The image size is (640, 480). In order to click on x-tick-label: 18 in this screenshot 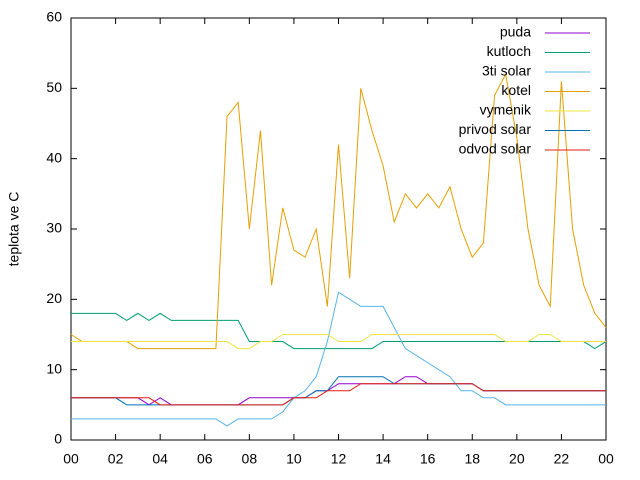, I will do `click(472, 459)`.